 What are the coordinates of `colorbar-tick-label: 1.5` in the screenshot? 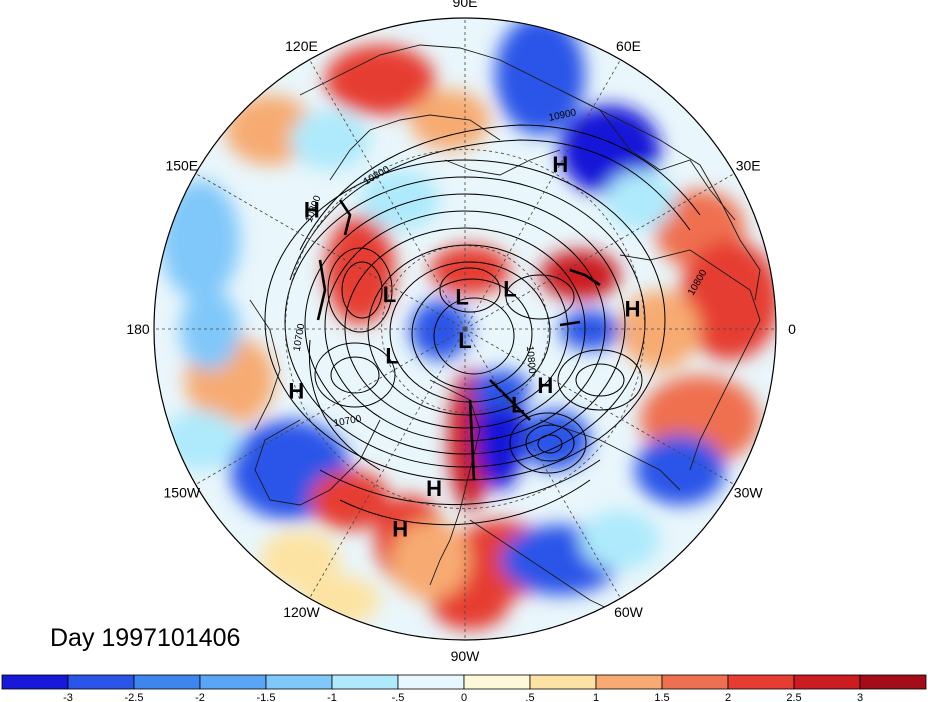 It's located at (661, 697).